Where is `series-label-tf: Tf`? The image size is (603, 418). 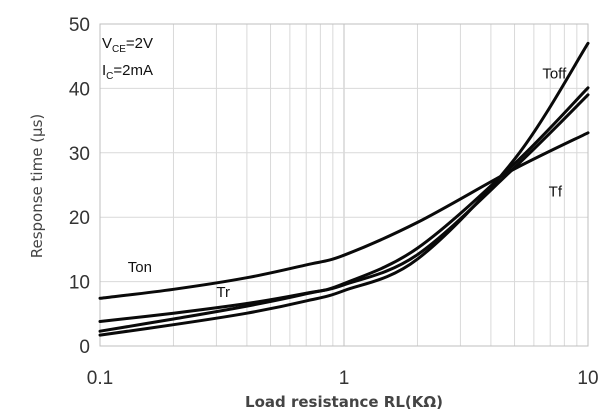 series-label-tf: Tf is located at coordinates (556, 192).